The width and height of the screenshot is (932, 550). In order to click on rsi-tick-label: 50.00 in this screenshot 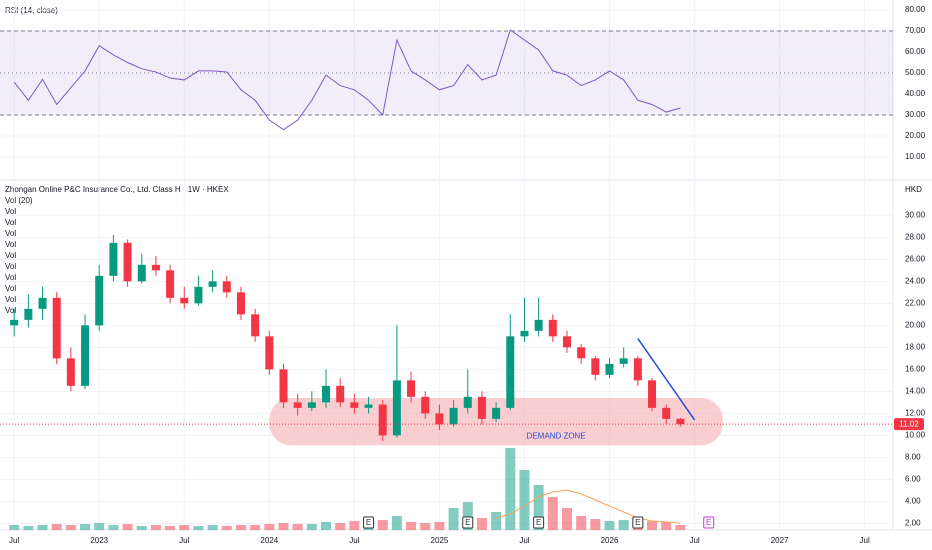, I will do `click(915, 72)`.